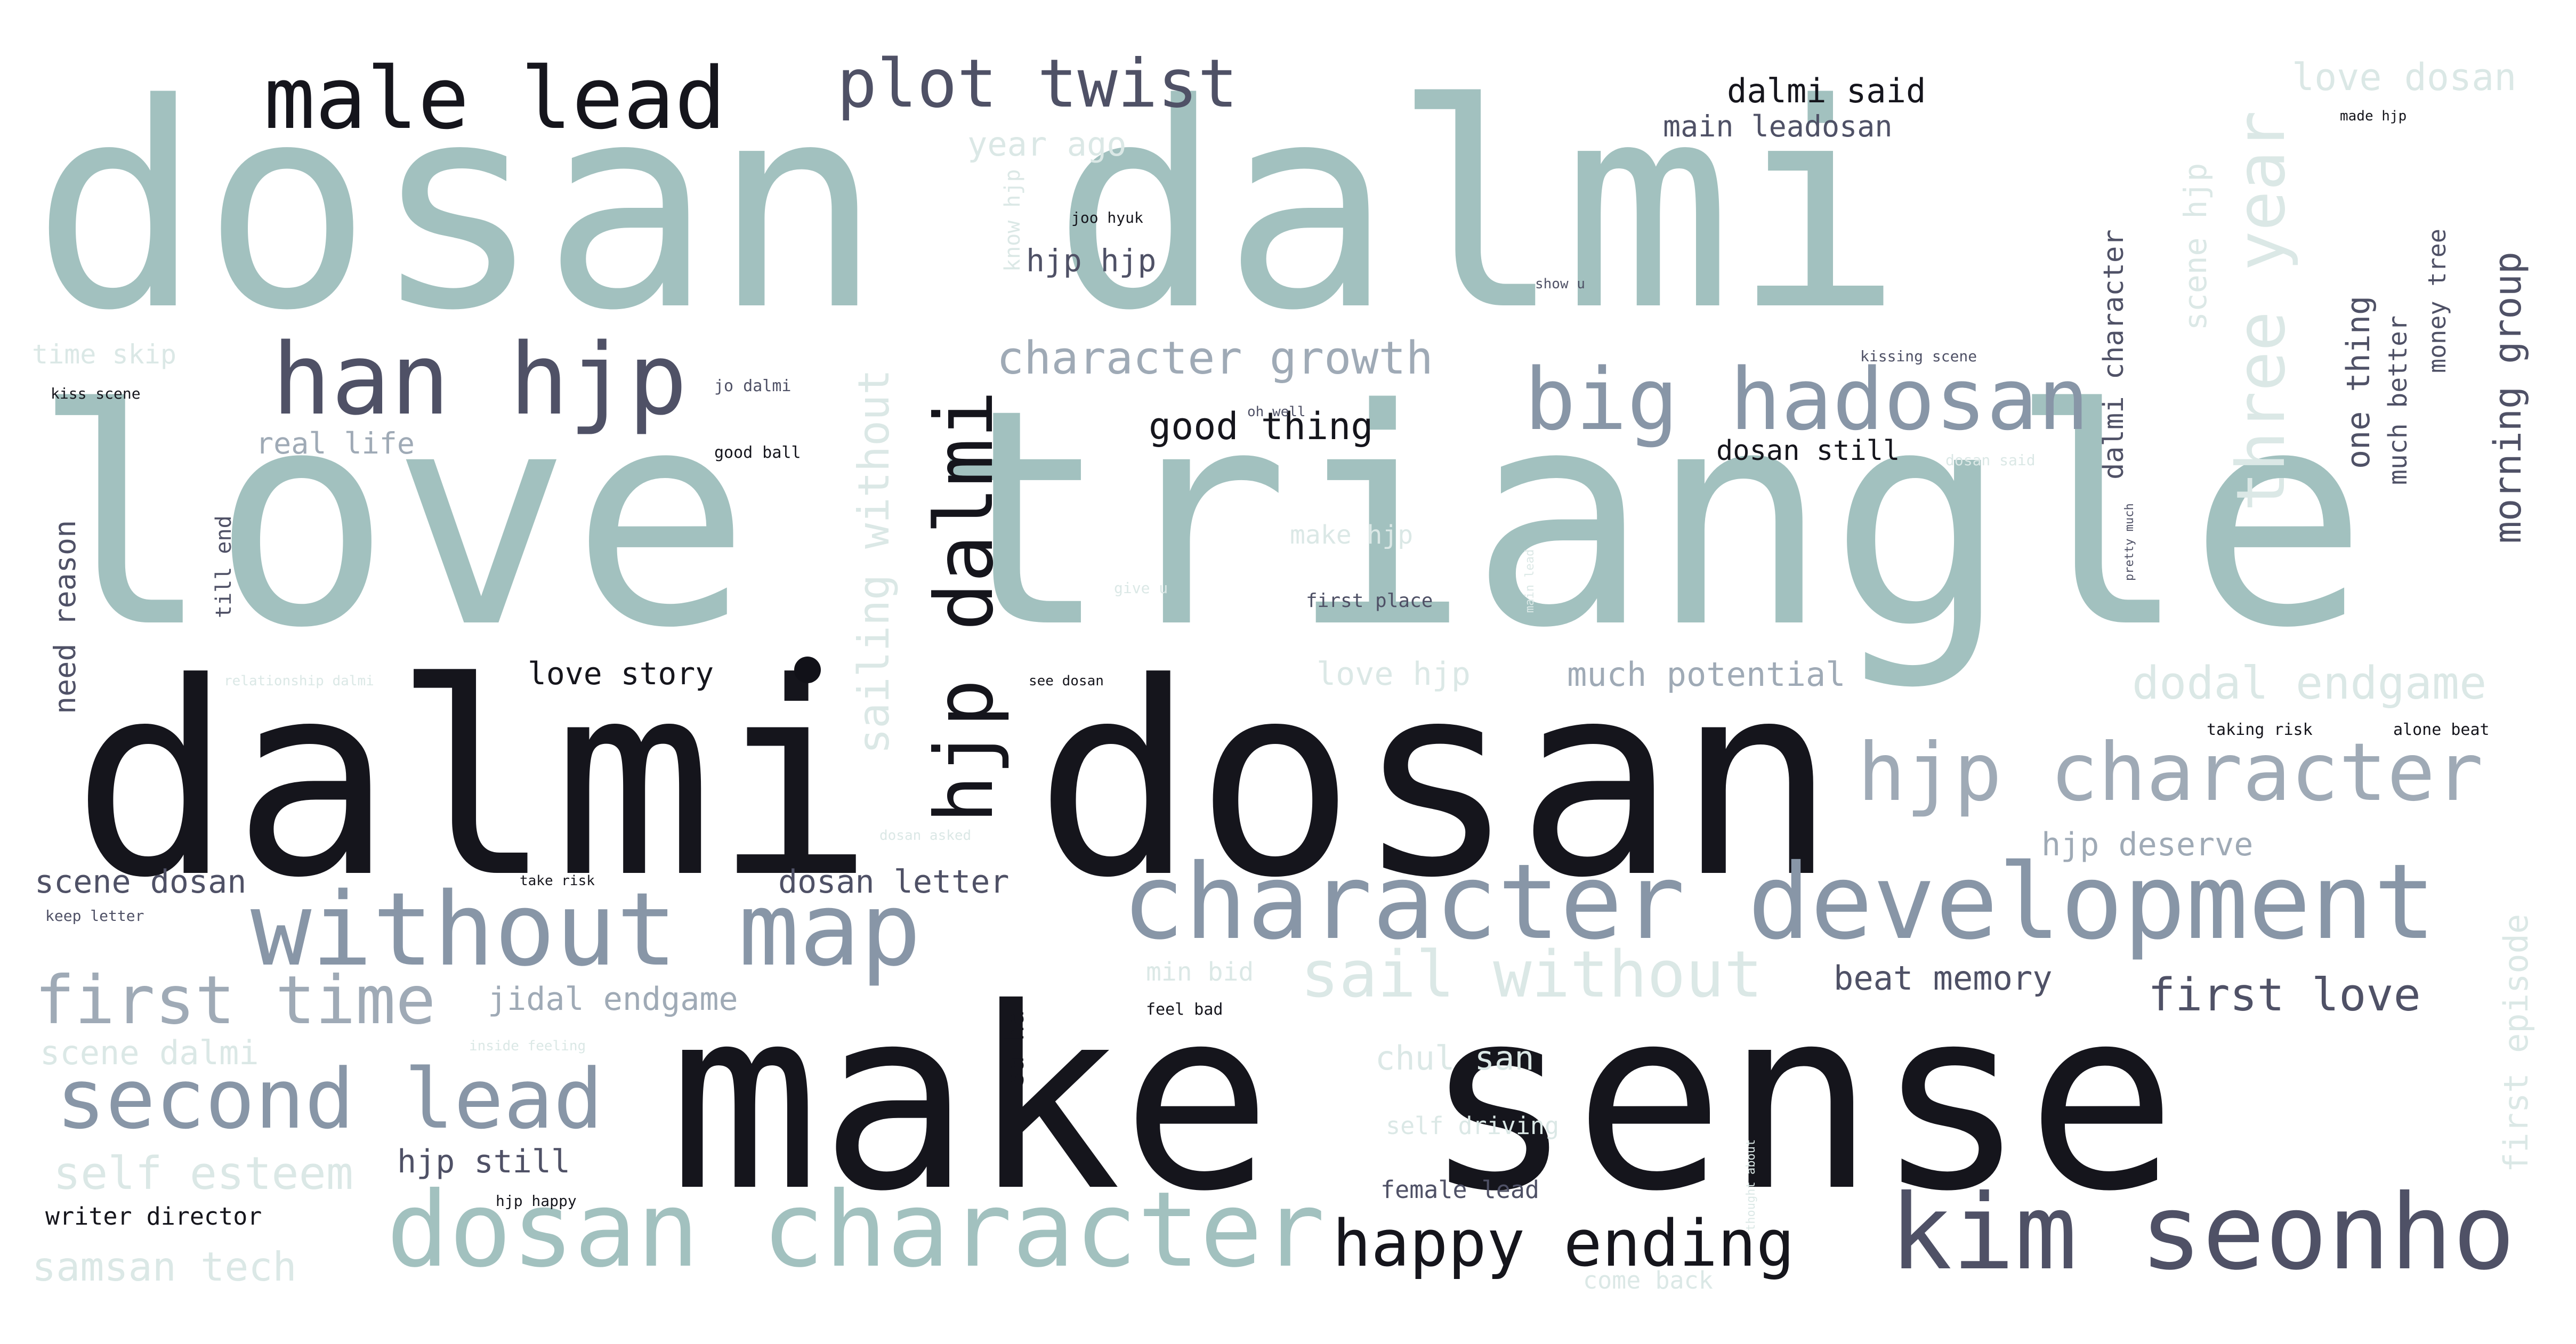  I want to click on word-thought-about: thought about, so click(1752, 1185).